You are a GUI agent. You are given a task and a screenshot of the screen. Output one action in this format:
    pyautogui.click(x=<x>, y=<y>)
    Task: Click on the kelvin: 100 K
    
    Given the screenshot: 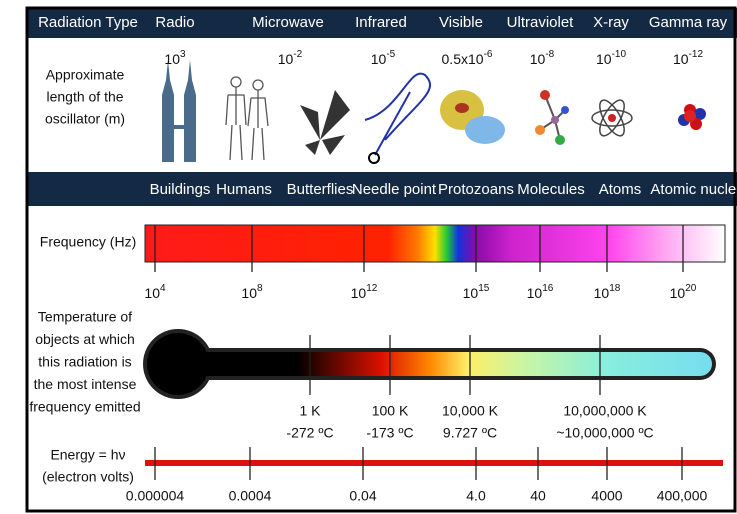 What is the action you would take?
    pyautogui.click(x=390, y=411)
    